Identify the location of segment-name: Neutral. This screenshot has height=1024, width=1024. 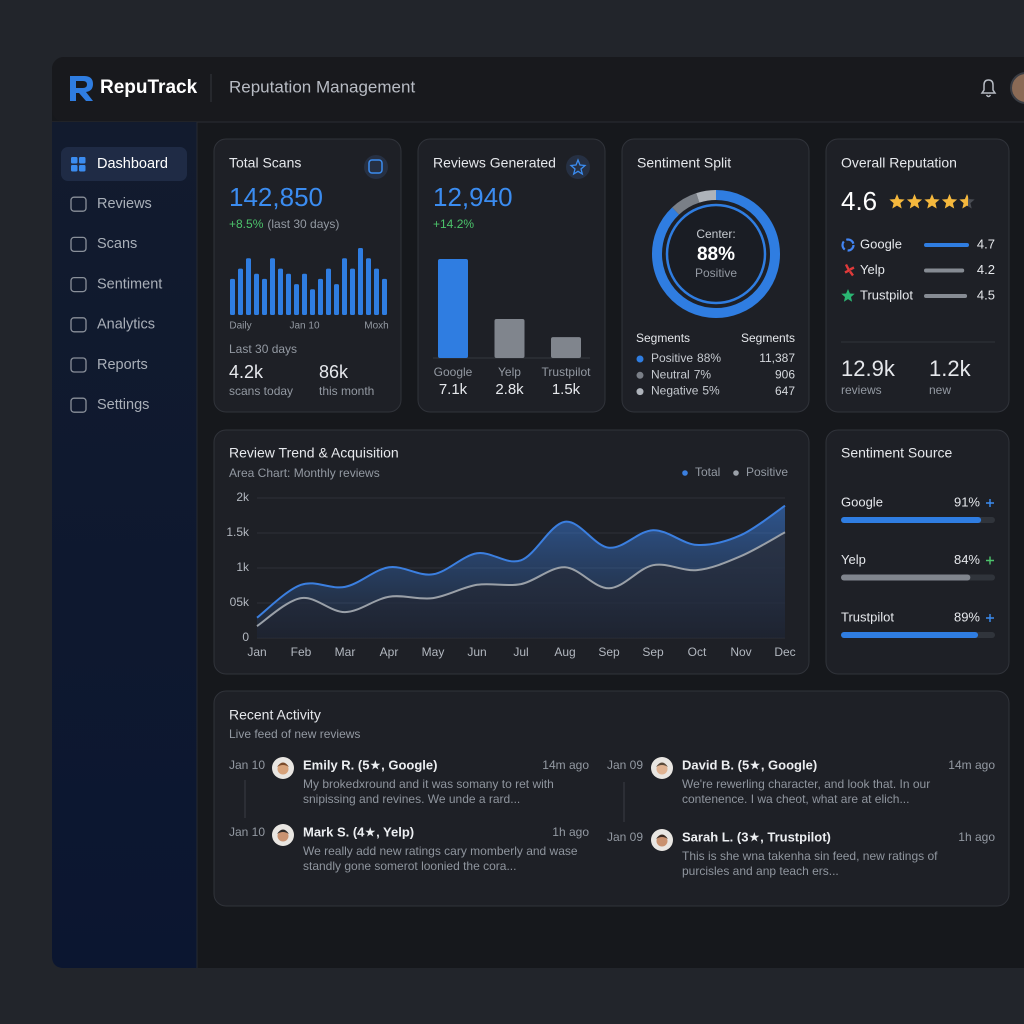
(670, 374).